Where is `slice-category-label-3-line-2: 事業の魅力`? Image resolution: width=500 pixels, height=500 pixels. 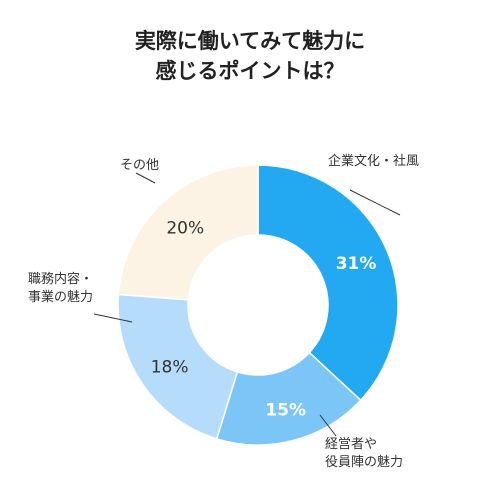
slice-category-label-3-line-2: 事業の魅力 is located at coordinates (60, 297).